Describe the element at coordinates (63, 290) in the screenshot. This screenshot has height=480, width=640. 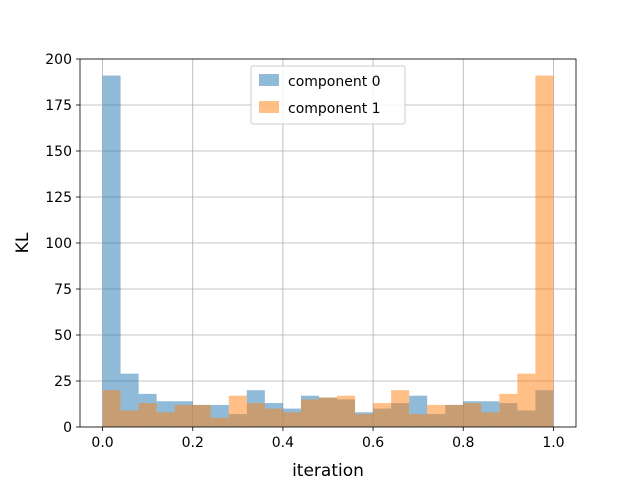
I see `y-tick-label: 75` at that location.